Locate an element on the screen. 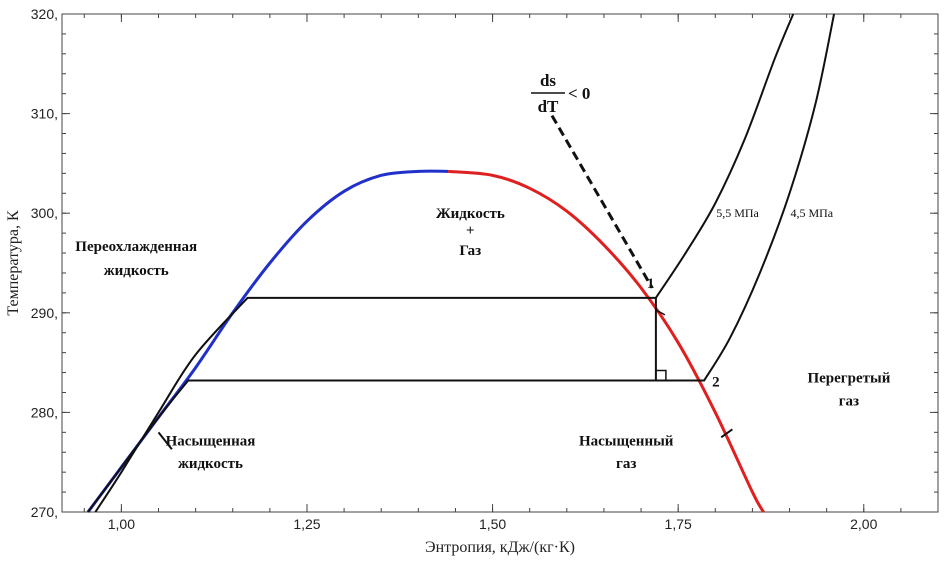 The height and width of the screenshot is (561, 945). x-tick-label: 2,00 is located at coordinates (863, 524).